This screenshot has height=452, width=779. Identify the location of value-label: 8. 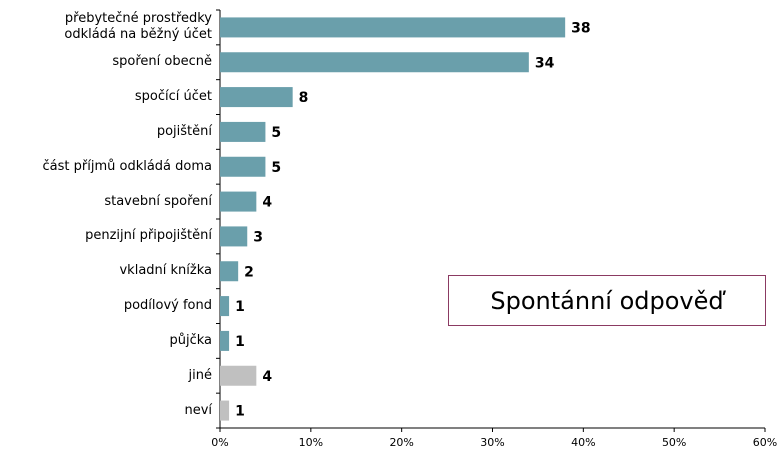
(304, 98).